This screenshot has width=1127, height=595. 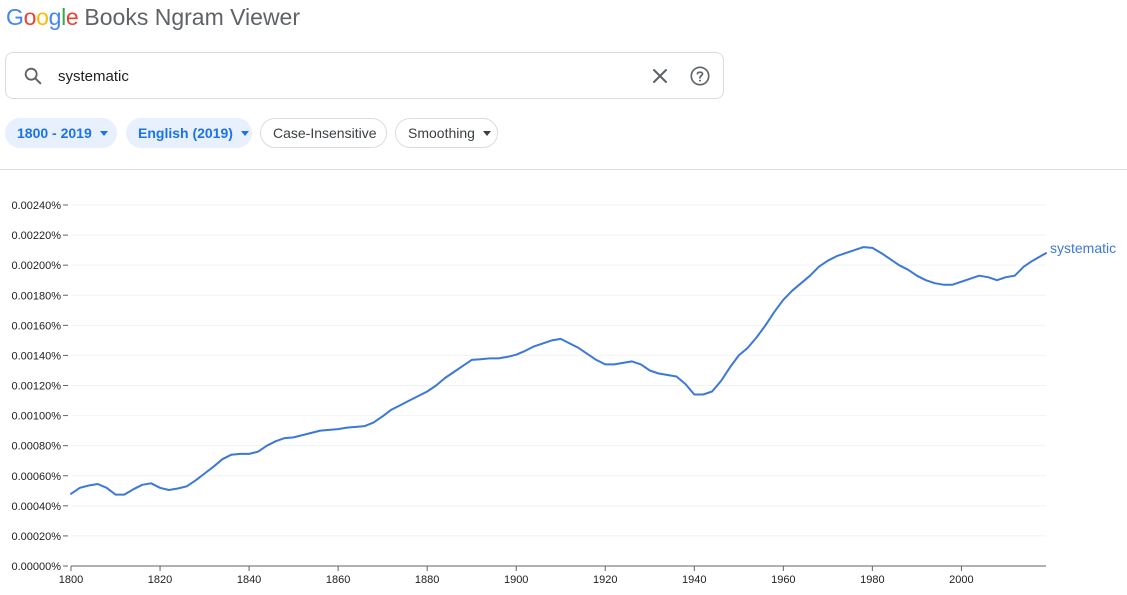 What do you see at coordinates (36, 326) in the screenshot?
I see `y-tick-label: 0.00160%` at bounding box center [36, 326].